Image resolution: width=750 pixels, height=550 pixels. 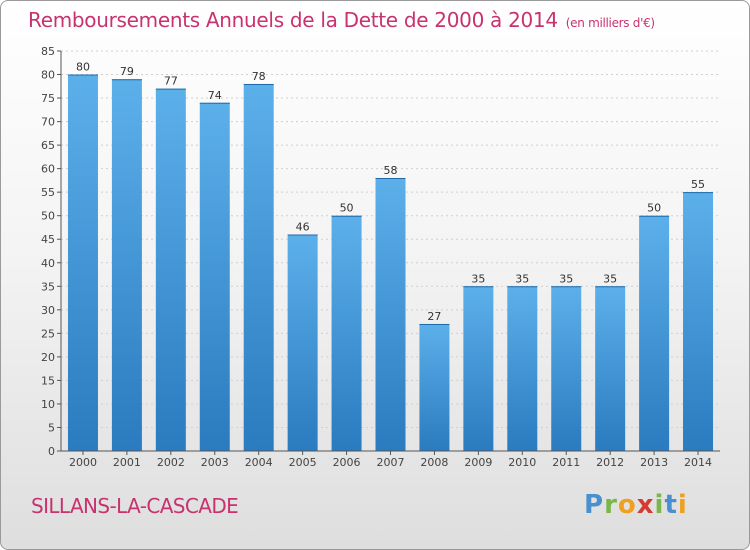 I want to click on bar-value-label: 80, so click(x=83, y=67).